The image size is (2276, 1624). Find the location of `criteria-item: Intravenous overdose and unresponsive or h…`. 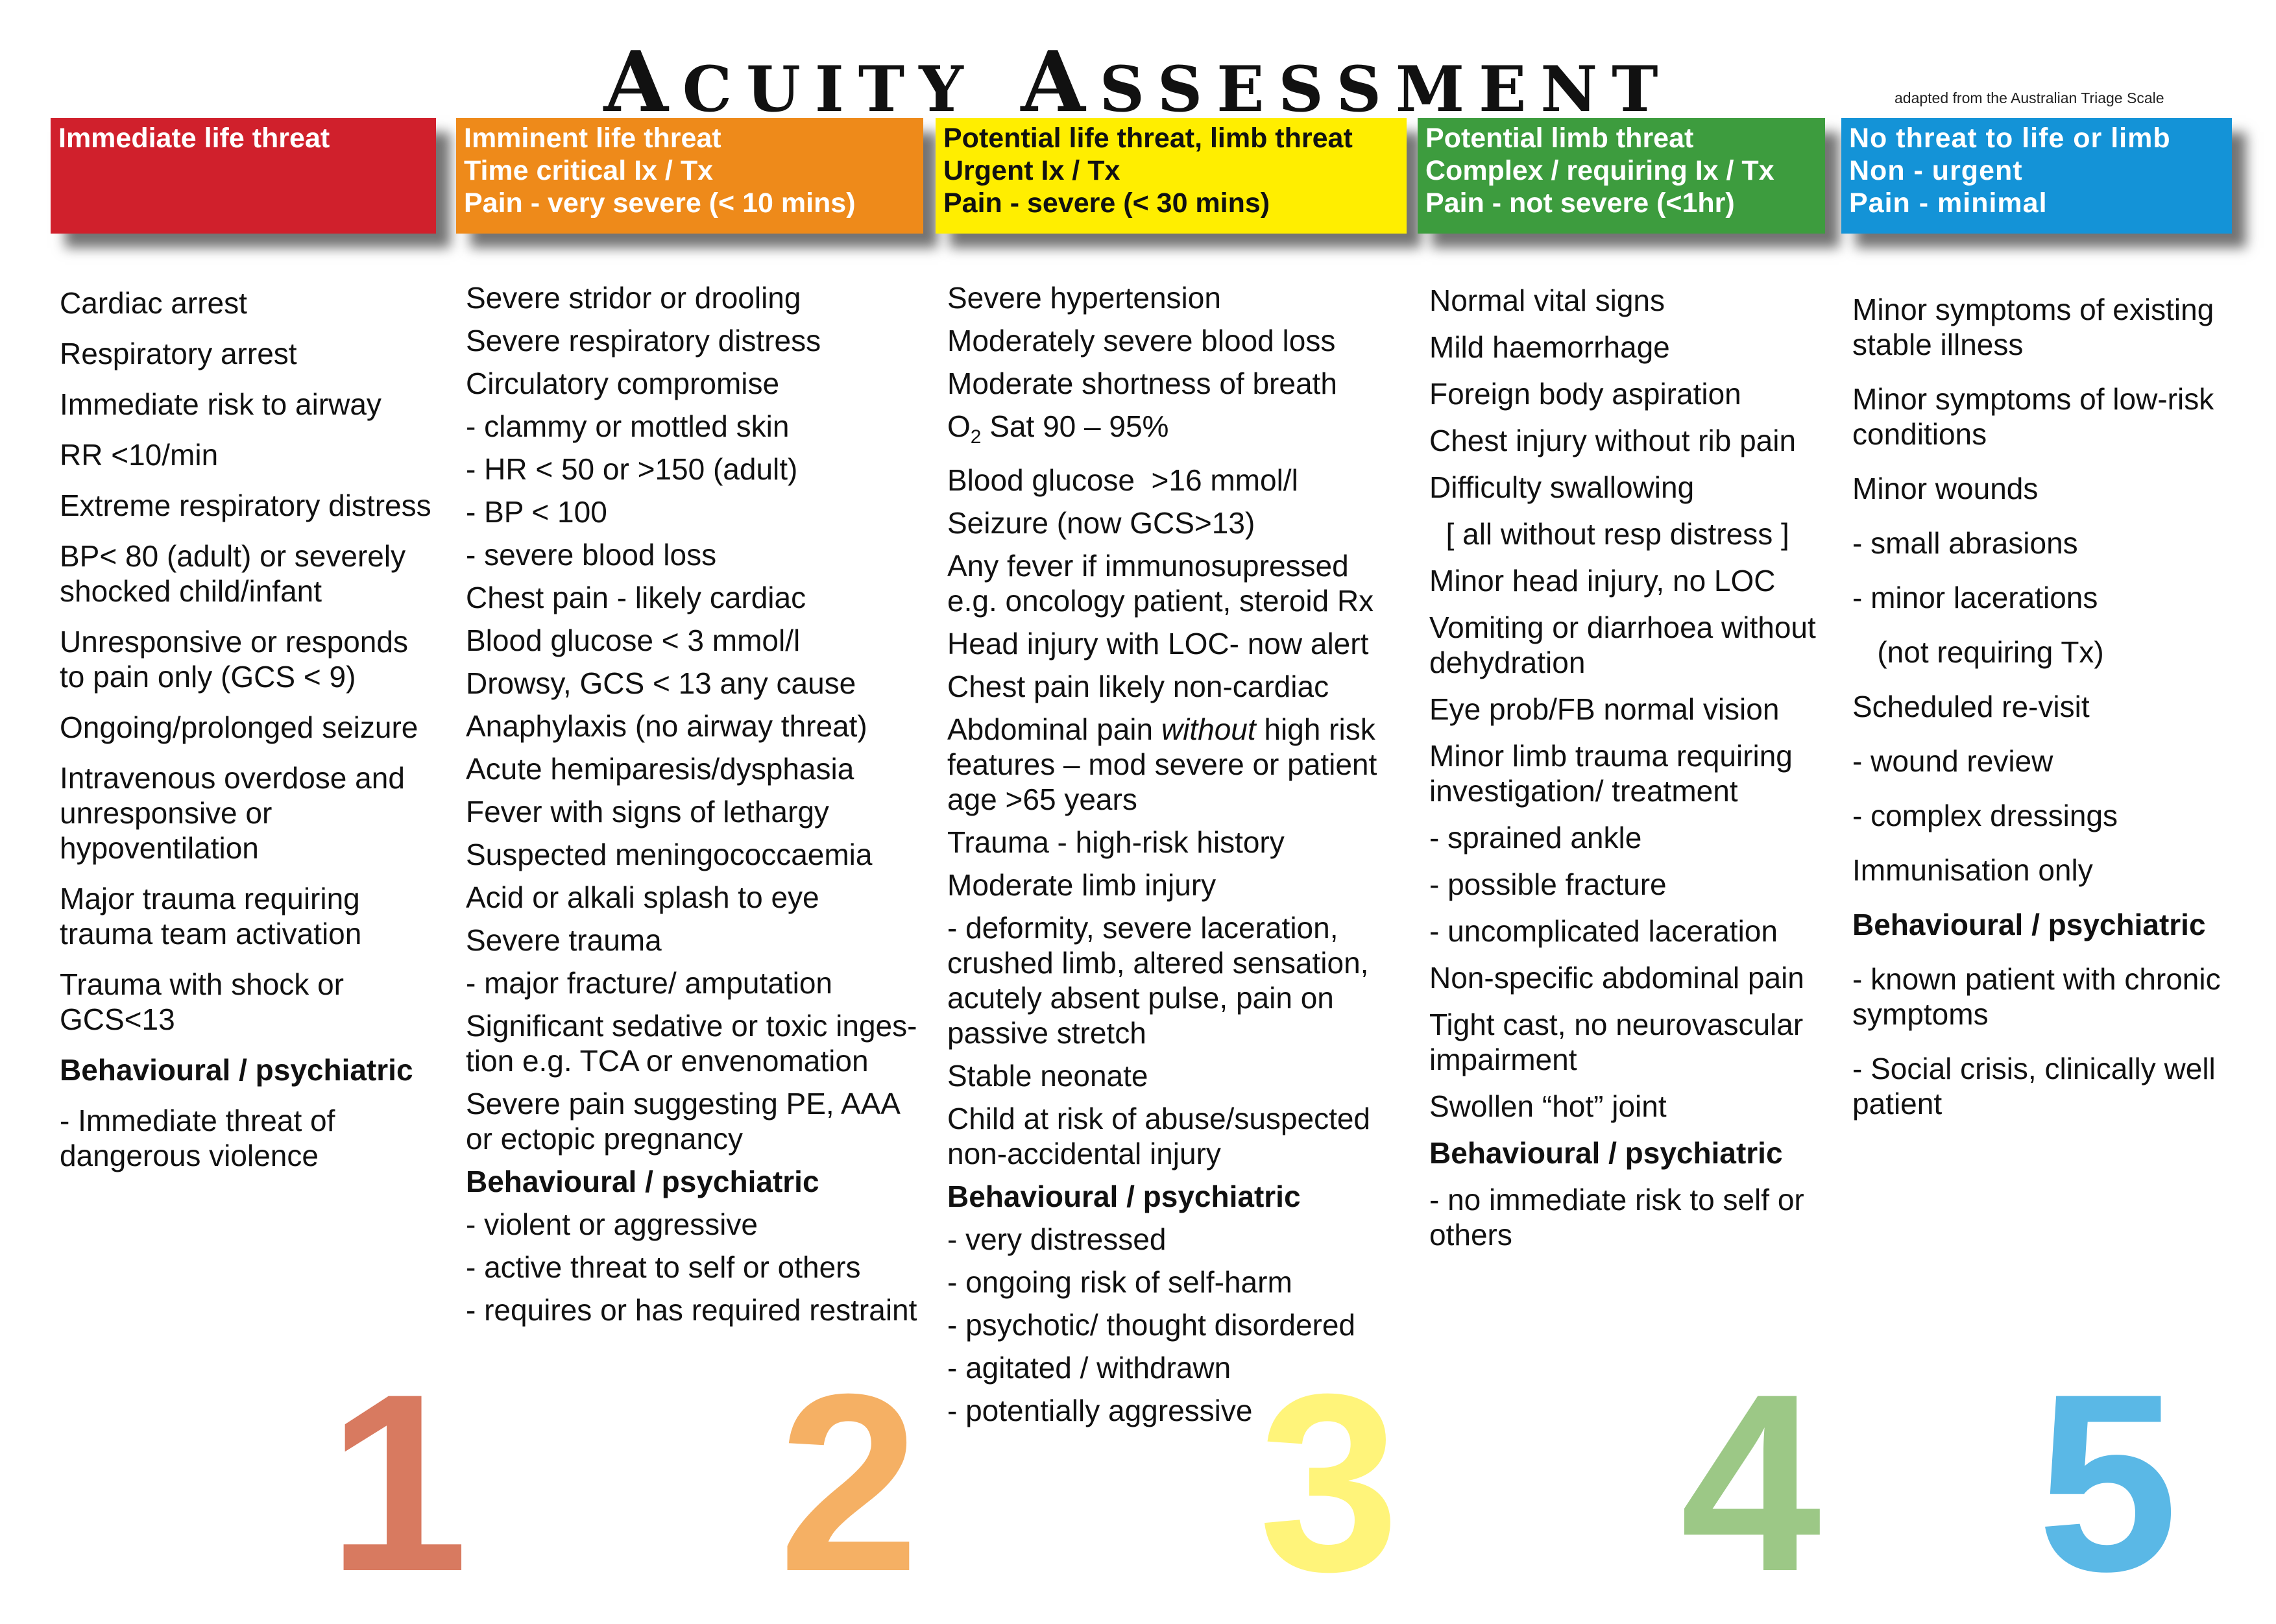

criteria-item: Intravenous overdose and unresponsive or h… is located at coordinates (245, 813).